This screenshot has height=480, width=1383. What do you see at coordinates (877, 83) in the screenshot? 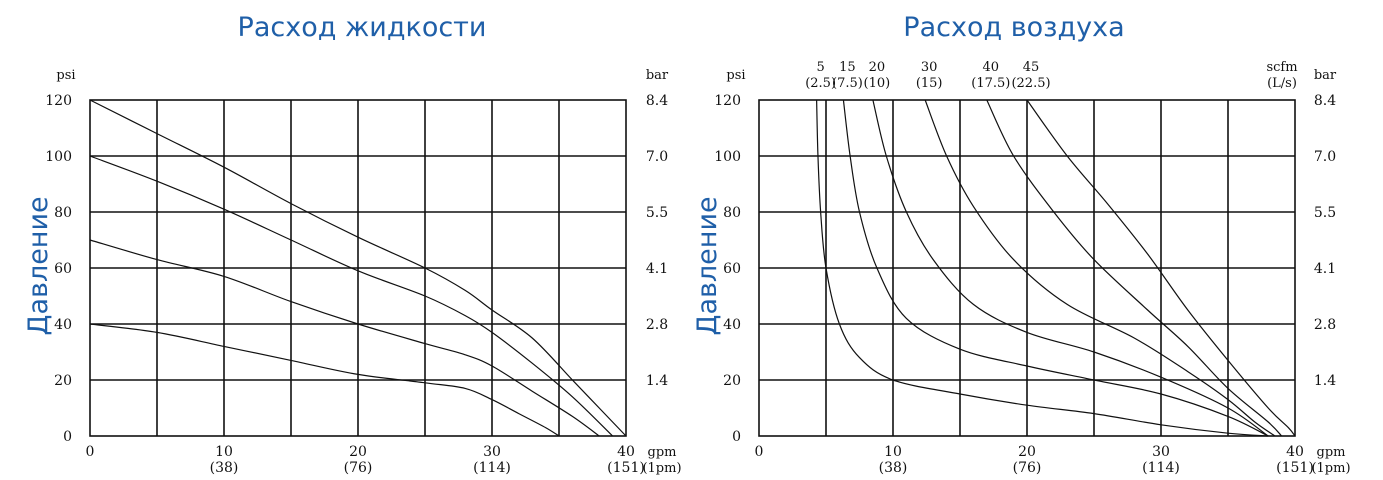
I see `air-curve-secondary-label: (10)` at bounding box center [877, 83].